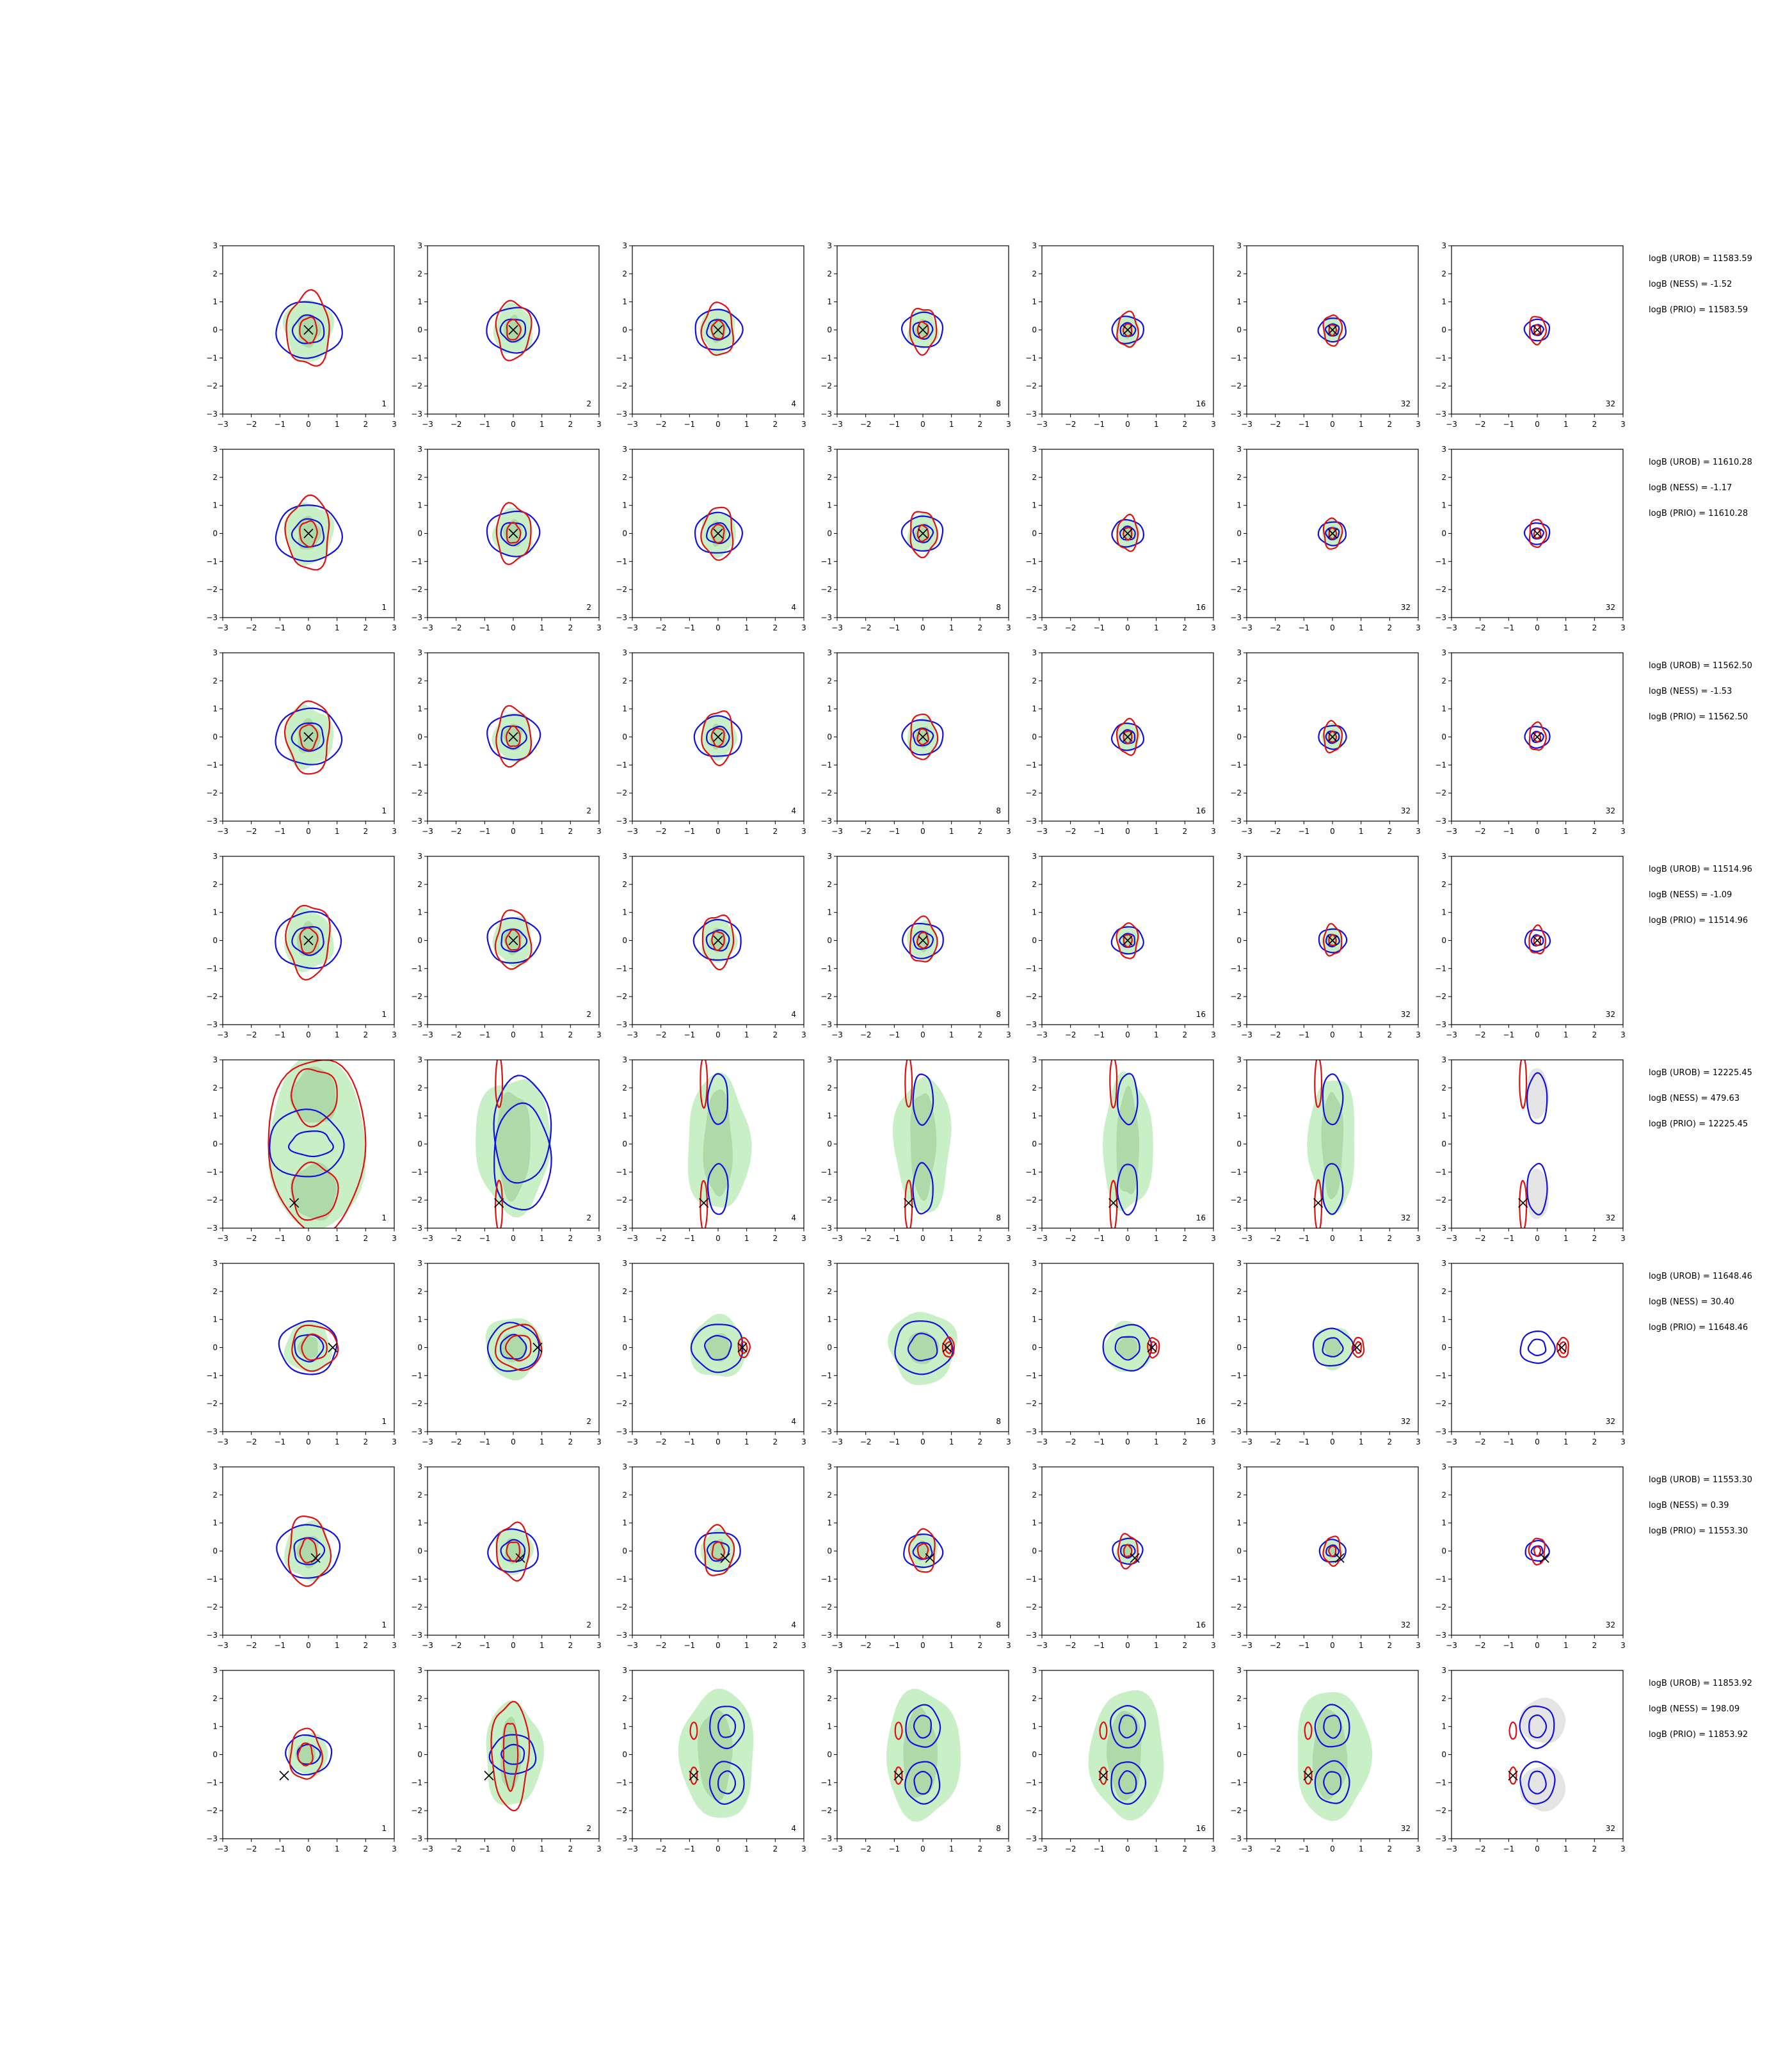  I want to click on panel-r8-c5: −3−3 −2 −2 −1 −1 0 0 1 1 2 2 3 3 16, so click(1120, 1759).